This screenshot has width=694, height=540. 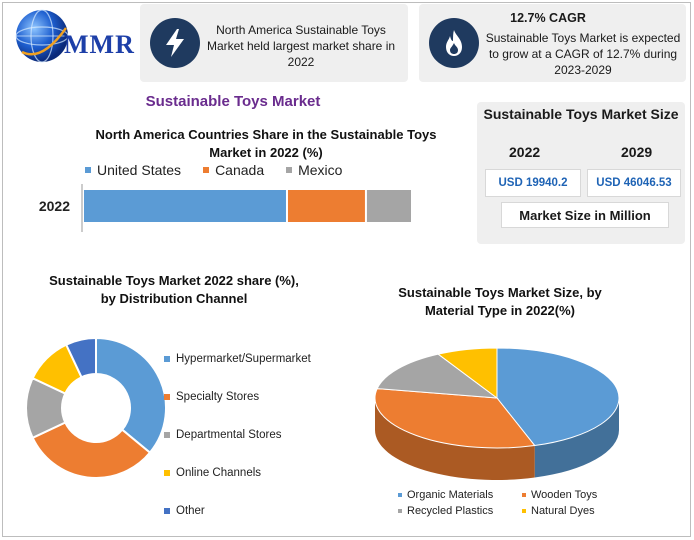 I want to click on legend-label: Specialty Stores, so click(x=218, y=397).